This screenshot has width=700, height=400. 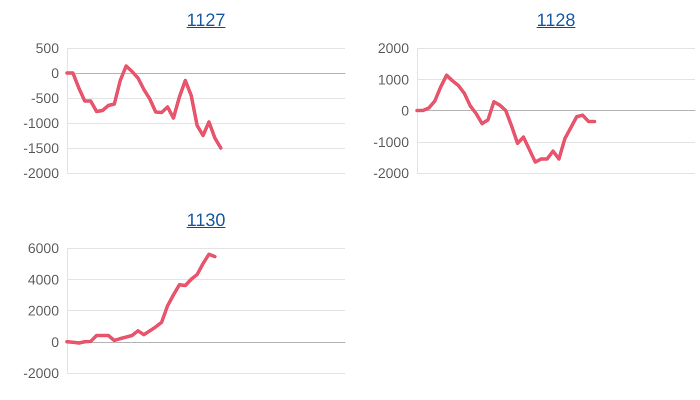 I want to click on y-tick-label: 6000, so click(x=44, y=248).